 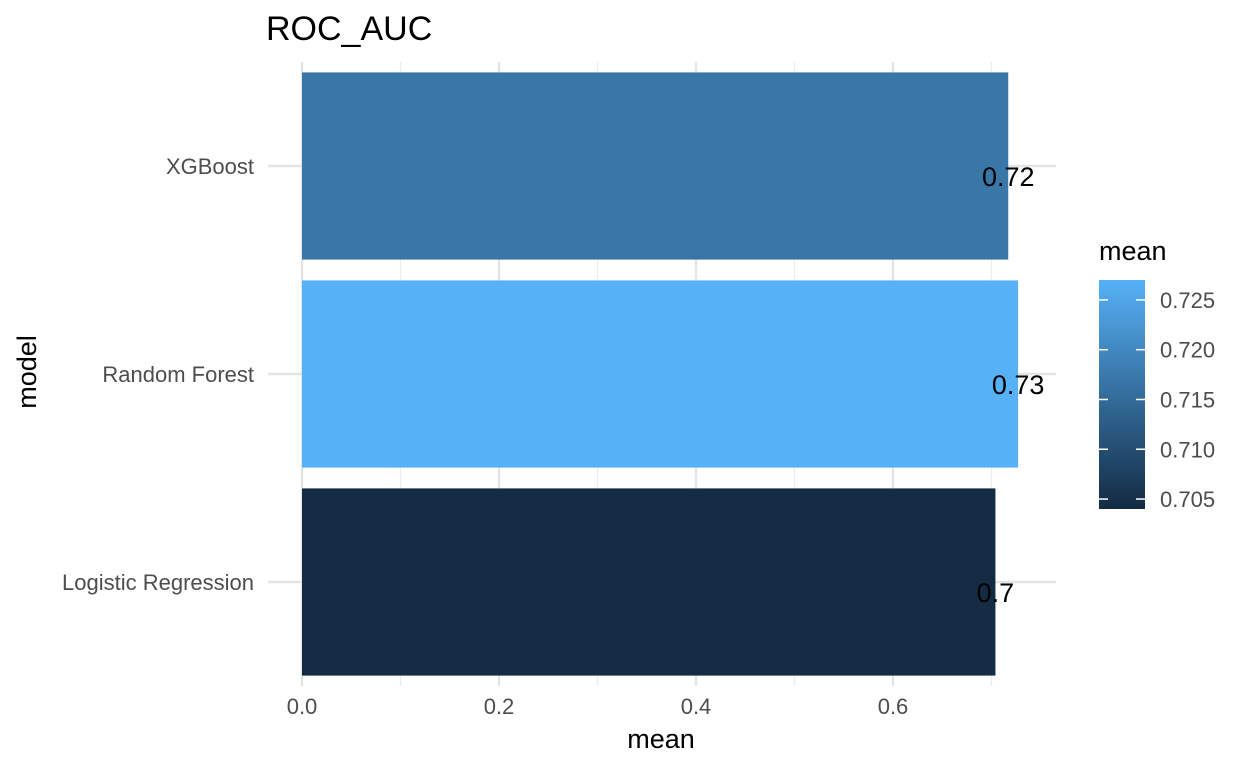 I want to click on x-axis-title: mean, so click(x=661, y=739).